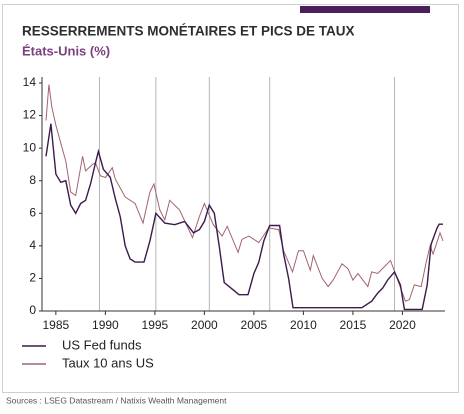 This screenshot has height=414, width=464. What do you see at coordinates (102, 344) in the screenshot?
I see `legend-label: US Fed funds` at bounding box center [102, 344].